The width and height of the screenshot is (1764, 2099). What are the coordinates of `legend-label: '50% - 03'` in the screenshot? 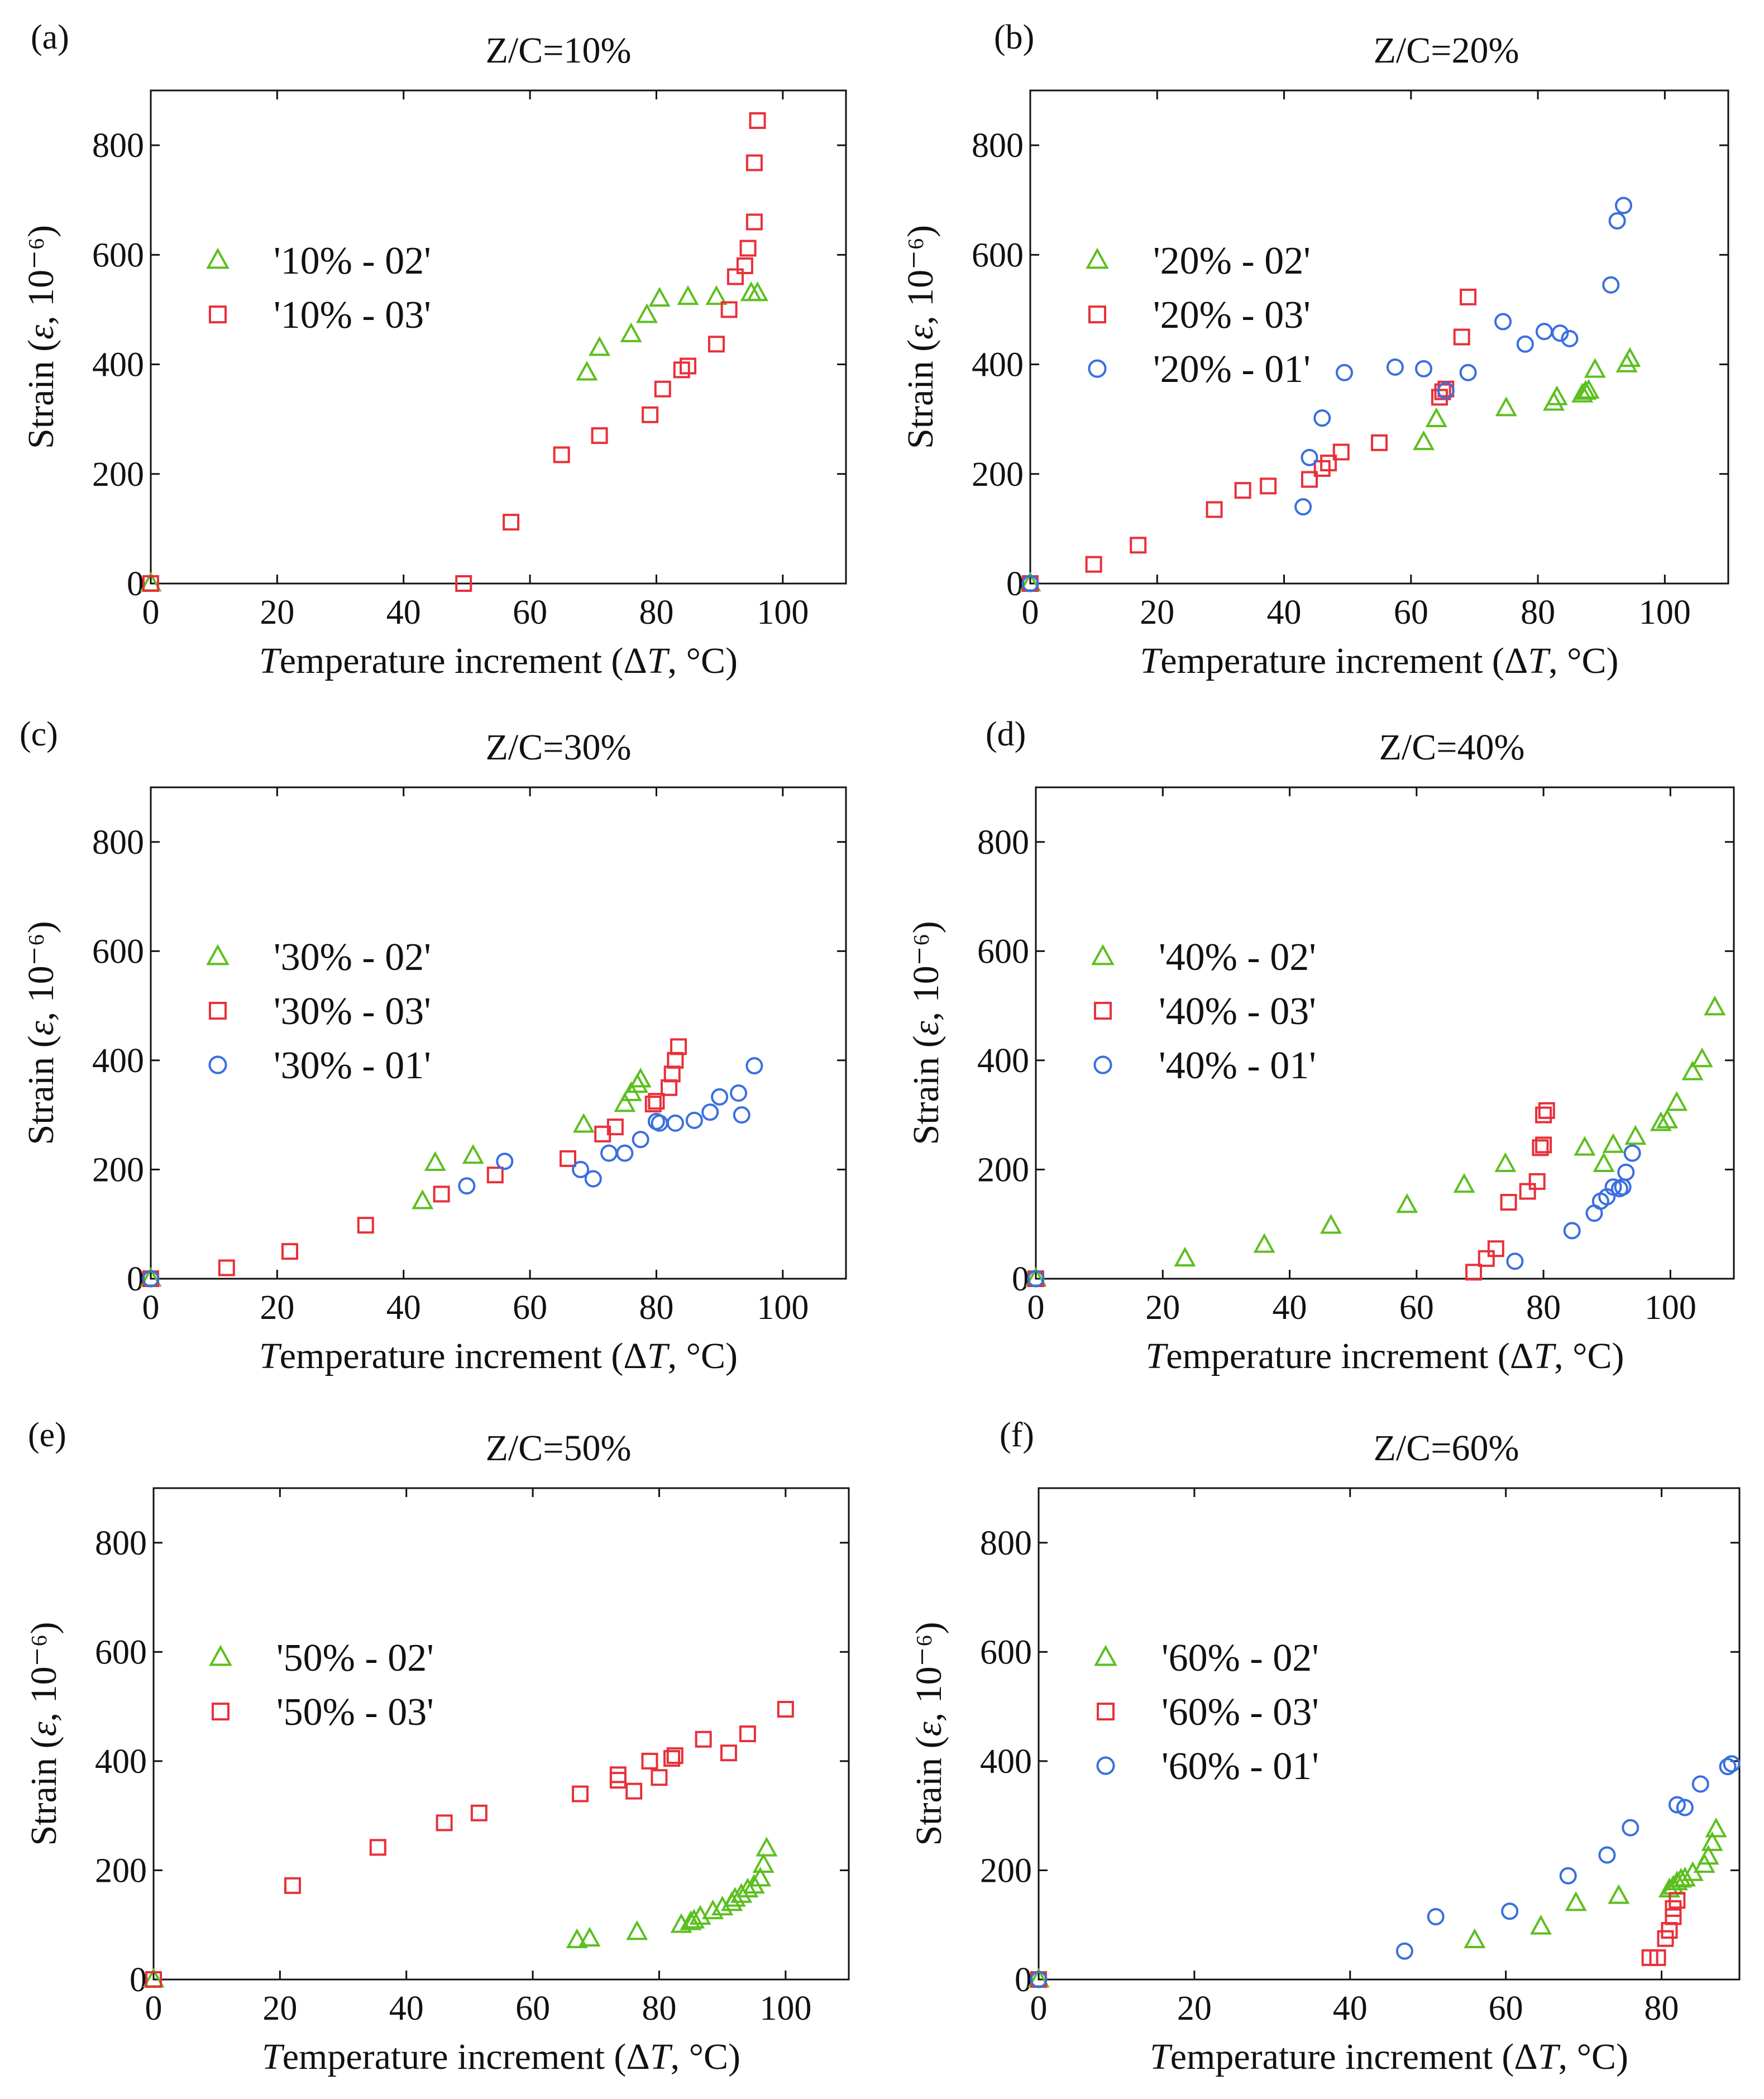 It's located at (355, 1712).